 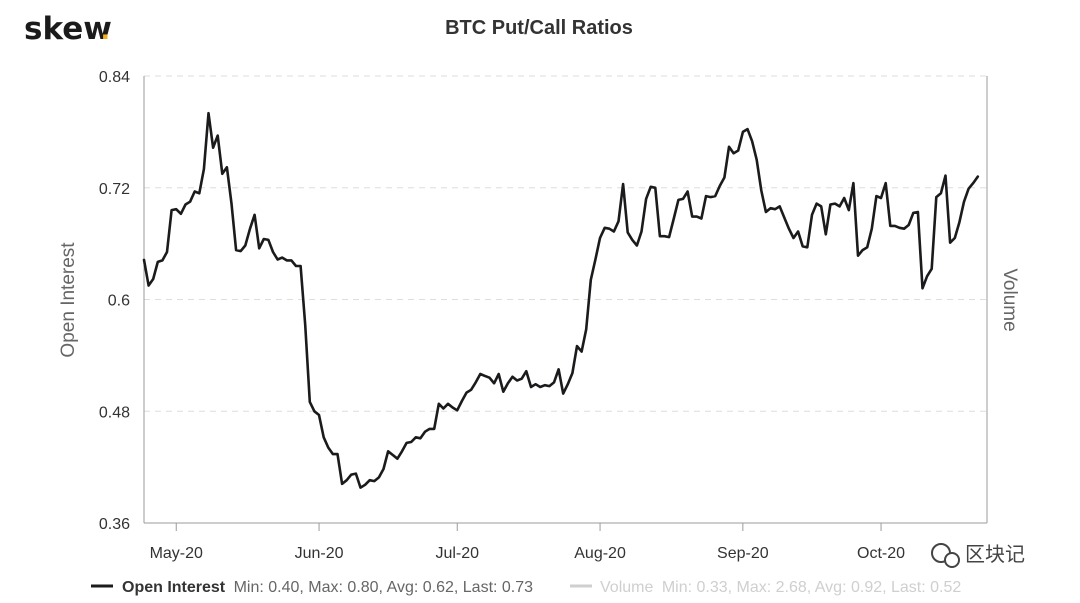 What do you see at coordinates (881, 553) in the screenshot?
I see `x-tick-label: Oct-20` at bounding box center [881, 553].